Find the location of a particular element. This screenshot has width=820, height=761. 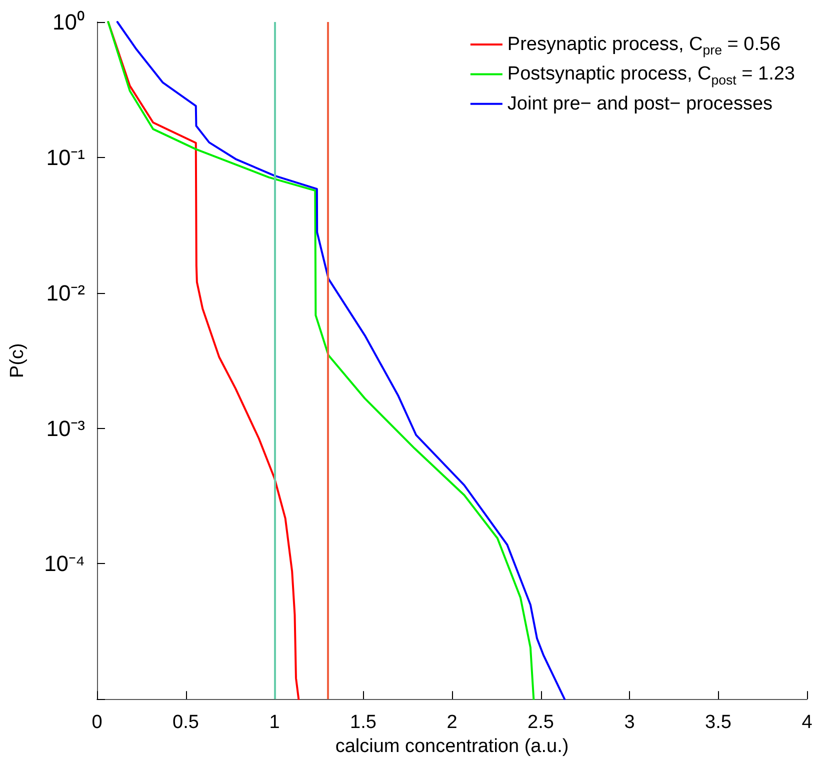

x-axis-title: calcium concentration (a.u.) is located at coordinates (452, 746).